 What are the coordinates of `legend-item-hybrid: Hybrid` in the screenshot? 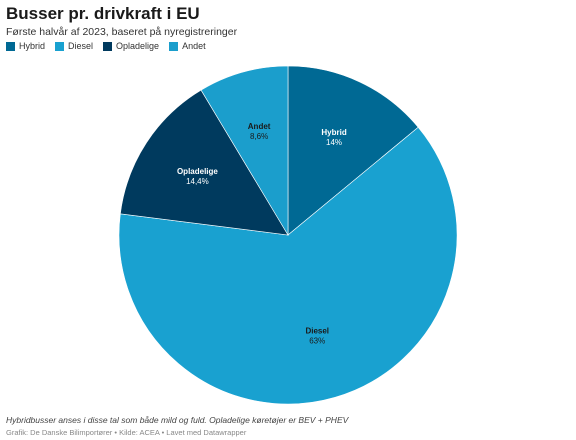 It's located at (25, 46).